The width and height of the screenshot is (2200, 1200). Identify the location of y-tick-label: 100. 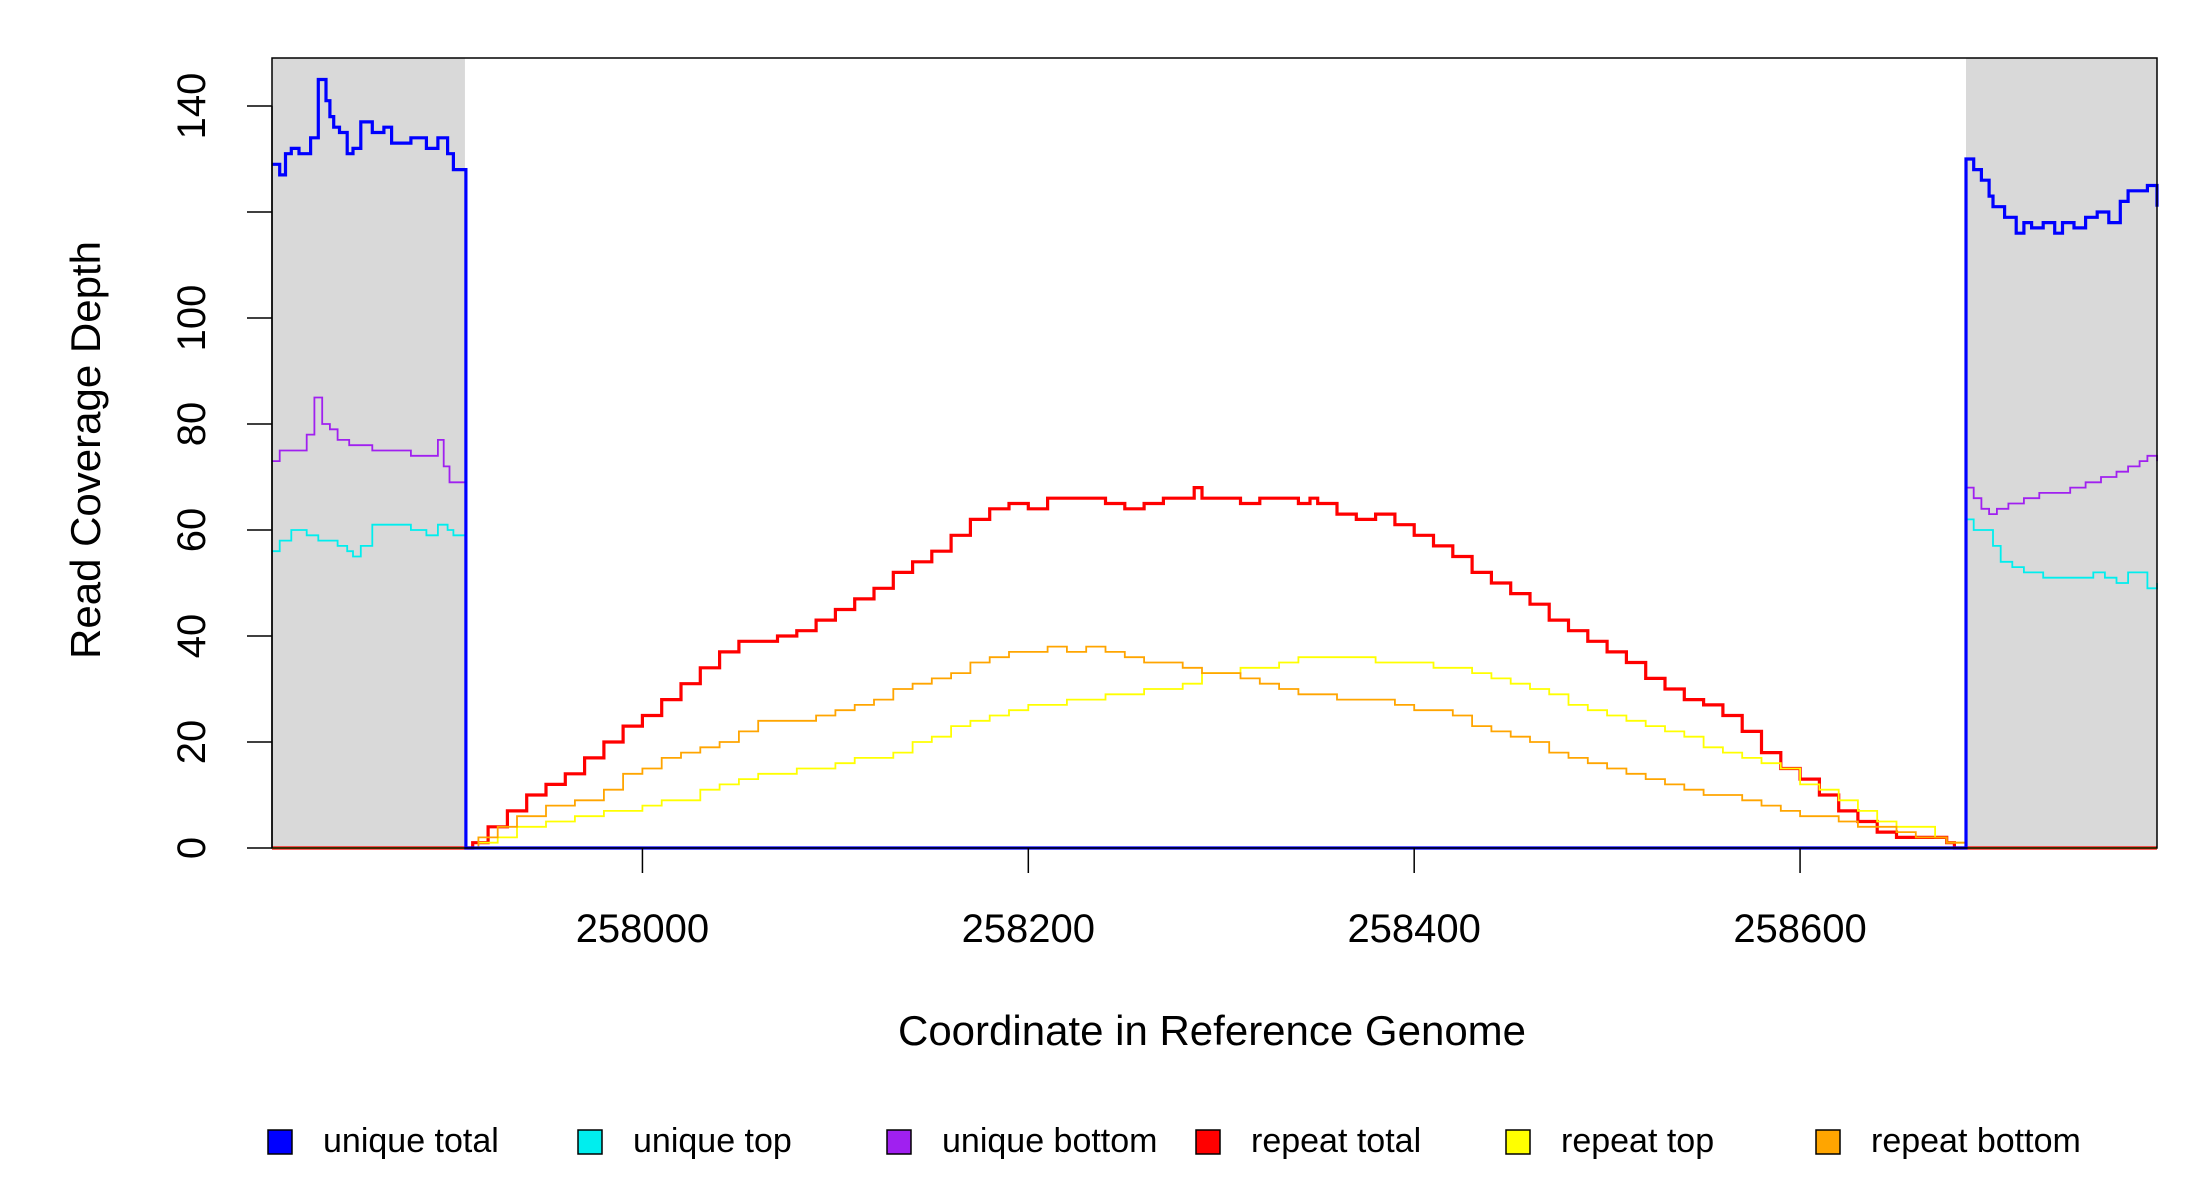
(192, 318).